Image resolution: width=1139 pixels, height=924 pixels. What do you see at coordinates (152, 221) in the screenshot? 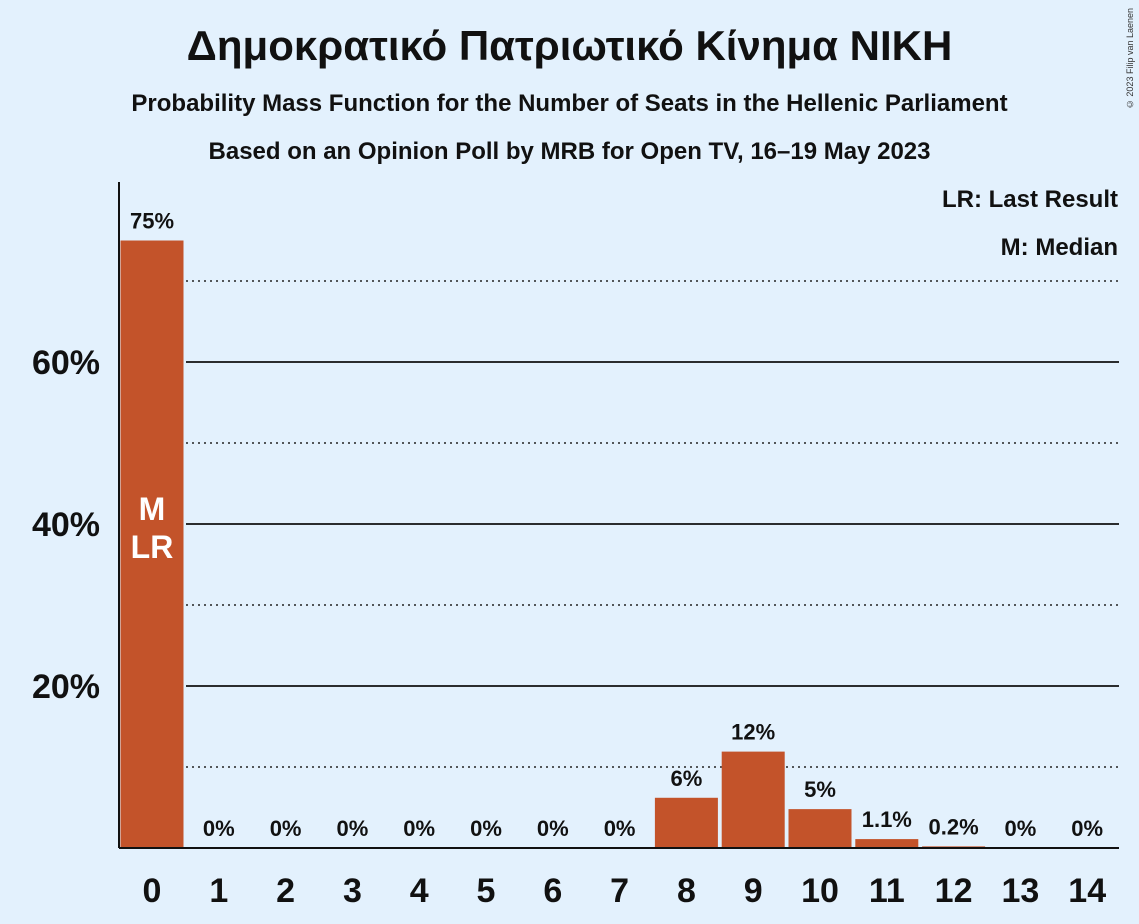
I see `data-label: 75%` at bounding box center [152, 221].